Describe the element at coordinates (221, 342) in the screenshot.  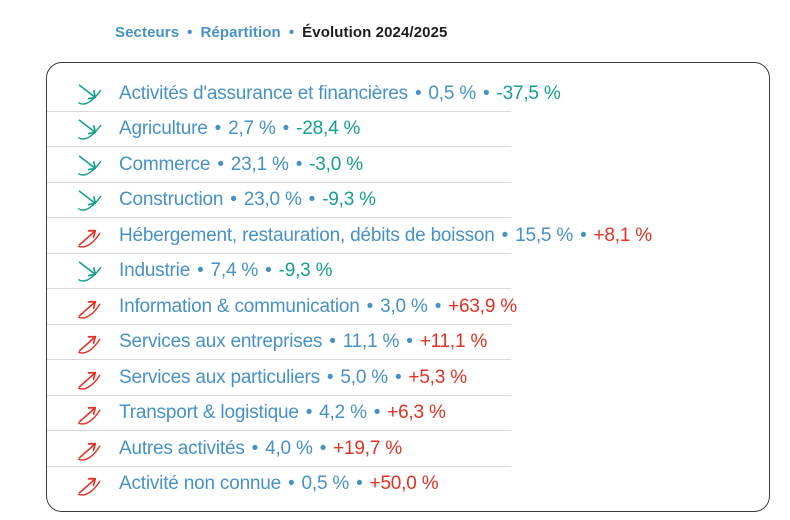
I see `sector-name: Services aux entreprises` at that location.